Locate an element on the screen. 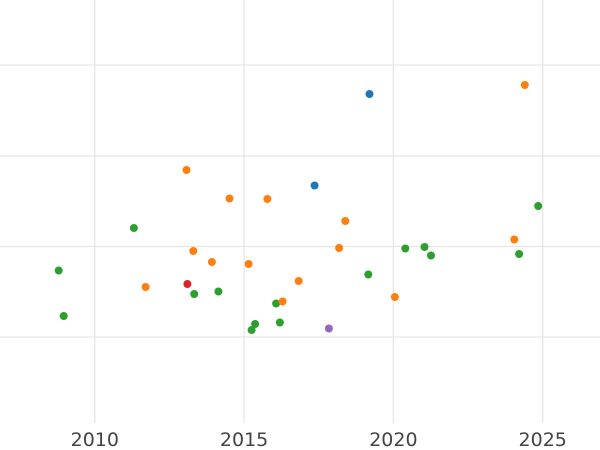 Image resolution: width=600 pixels, height=450 pixels. x-tick-label: 2015 is located at coordinates (244, 439).